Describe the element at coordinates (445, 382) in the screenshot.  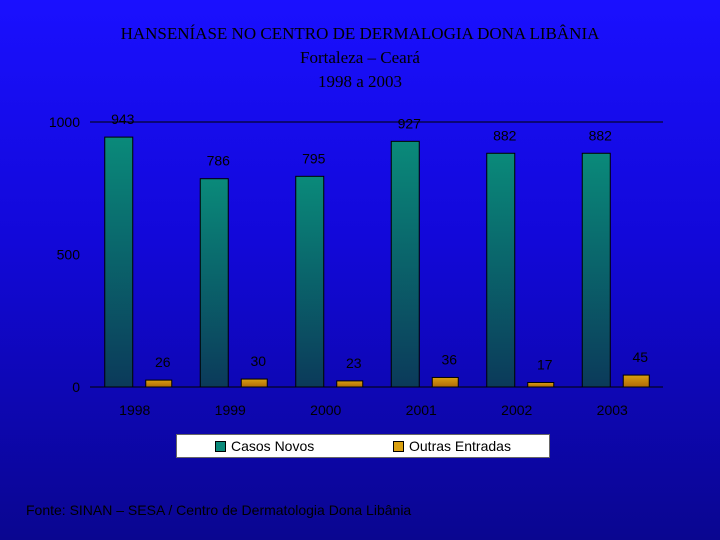
I see `bar-outras-entradas-2001` at that location.